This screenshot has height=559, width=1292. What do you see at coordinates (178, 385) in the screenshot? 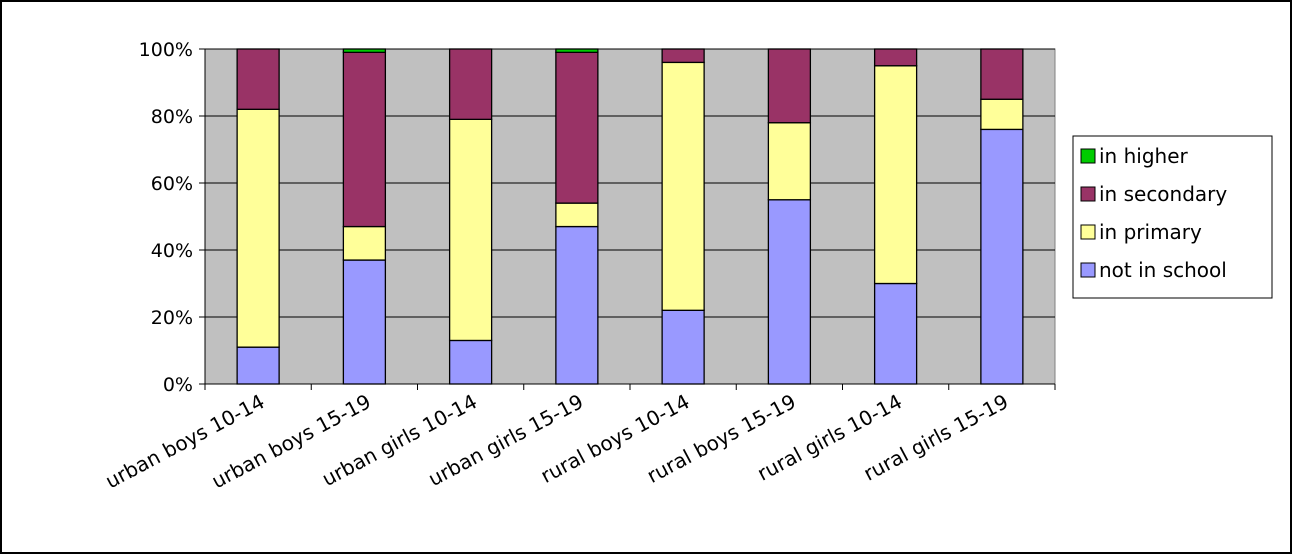
I see `y-tick-label: 0%` at bounding box center [178, 385].